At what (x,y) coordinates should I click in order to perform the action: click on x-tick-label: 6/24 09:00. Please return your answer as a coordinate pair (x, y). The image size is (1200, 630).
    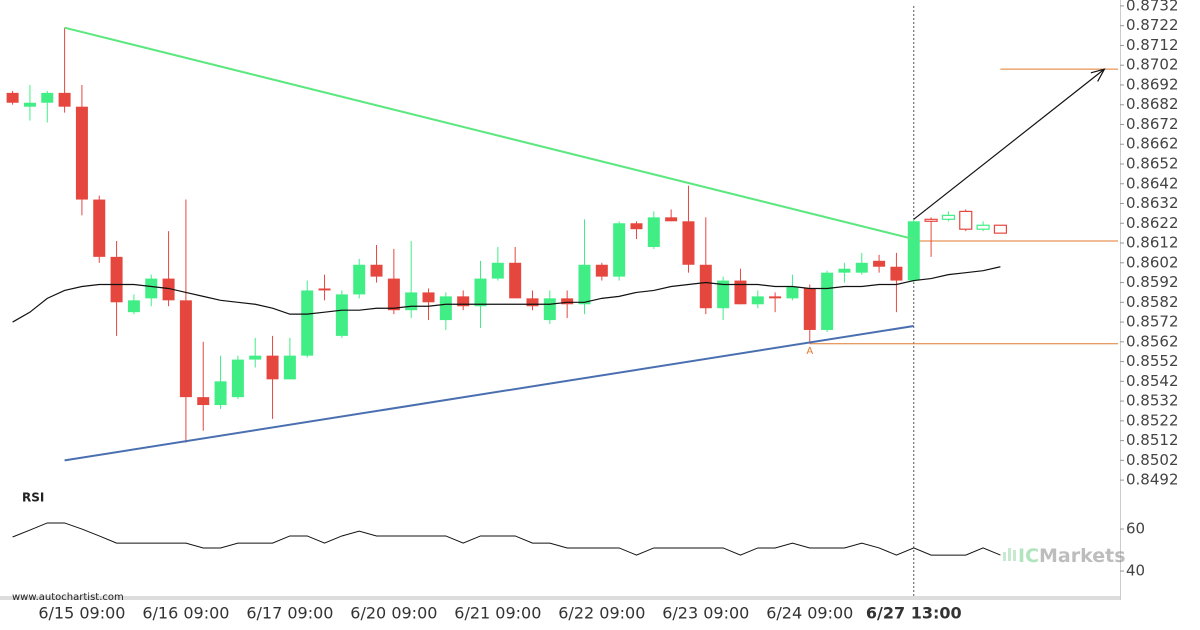
    Looking at the image, I should click on (809, 613).